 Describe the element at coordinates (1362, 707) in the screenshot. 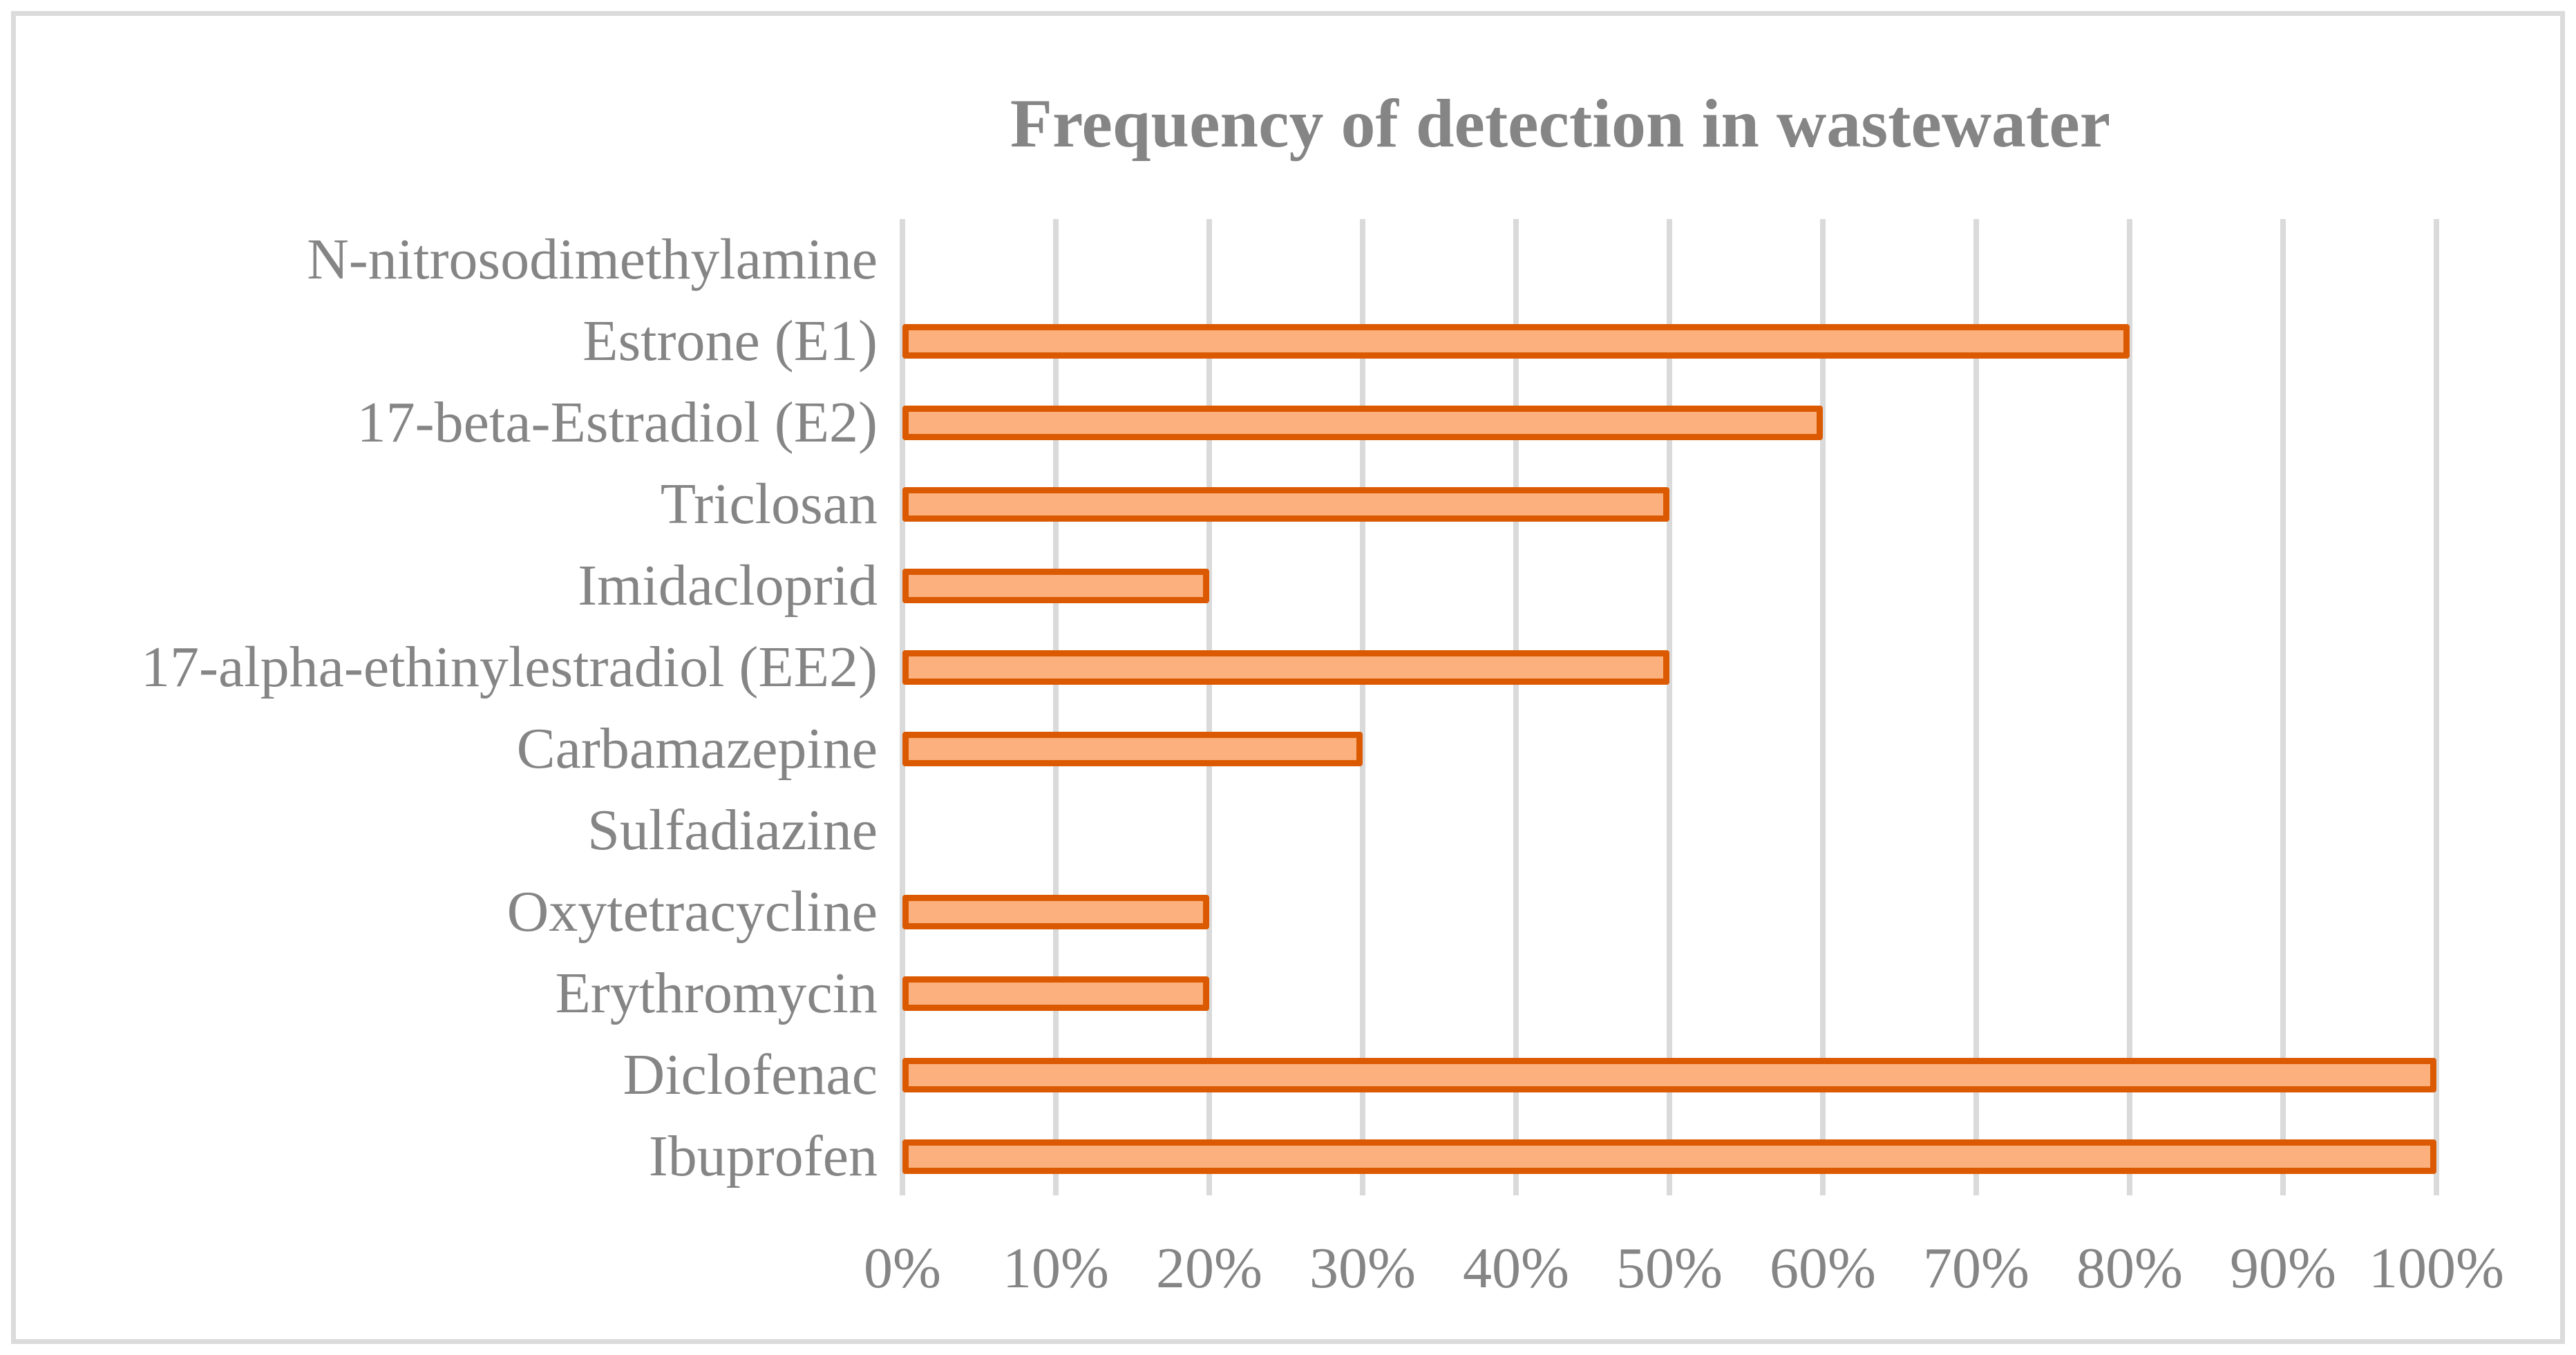

I see `gridline-30%` at that location.